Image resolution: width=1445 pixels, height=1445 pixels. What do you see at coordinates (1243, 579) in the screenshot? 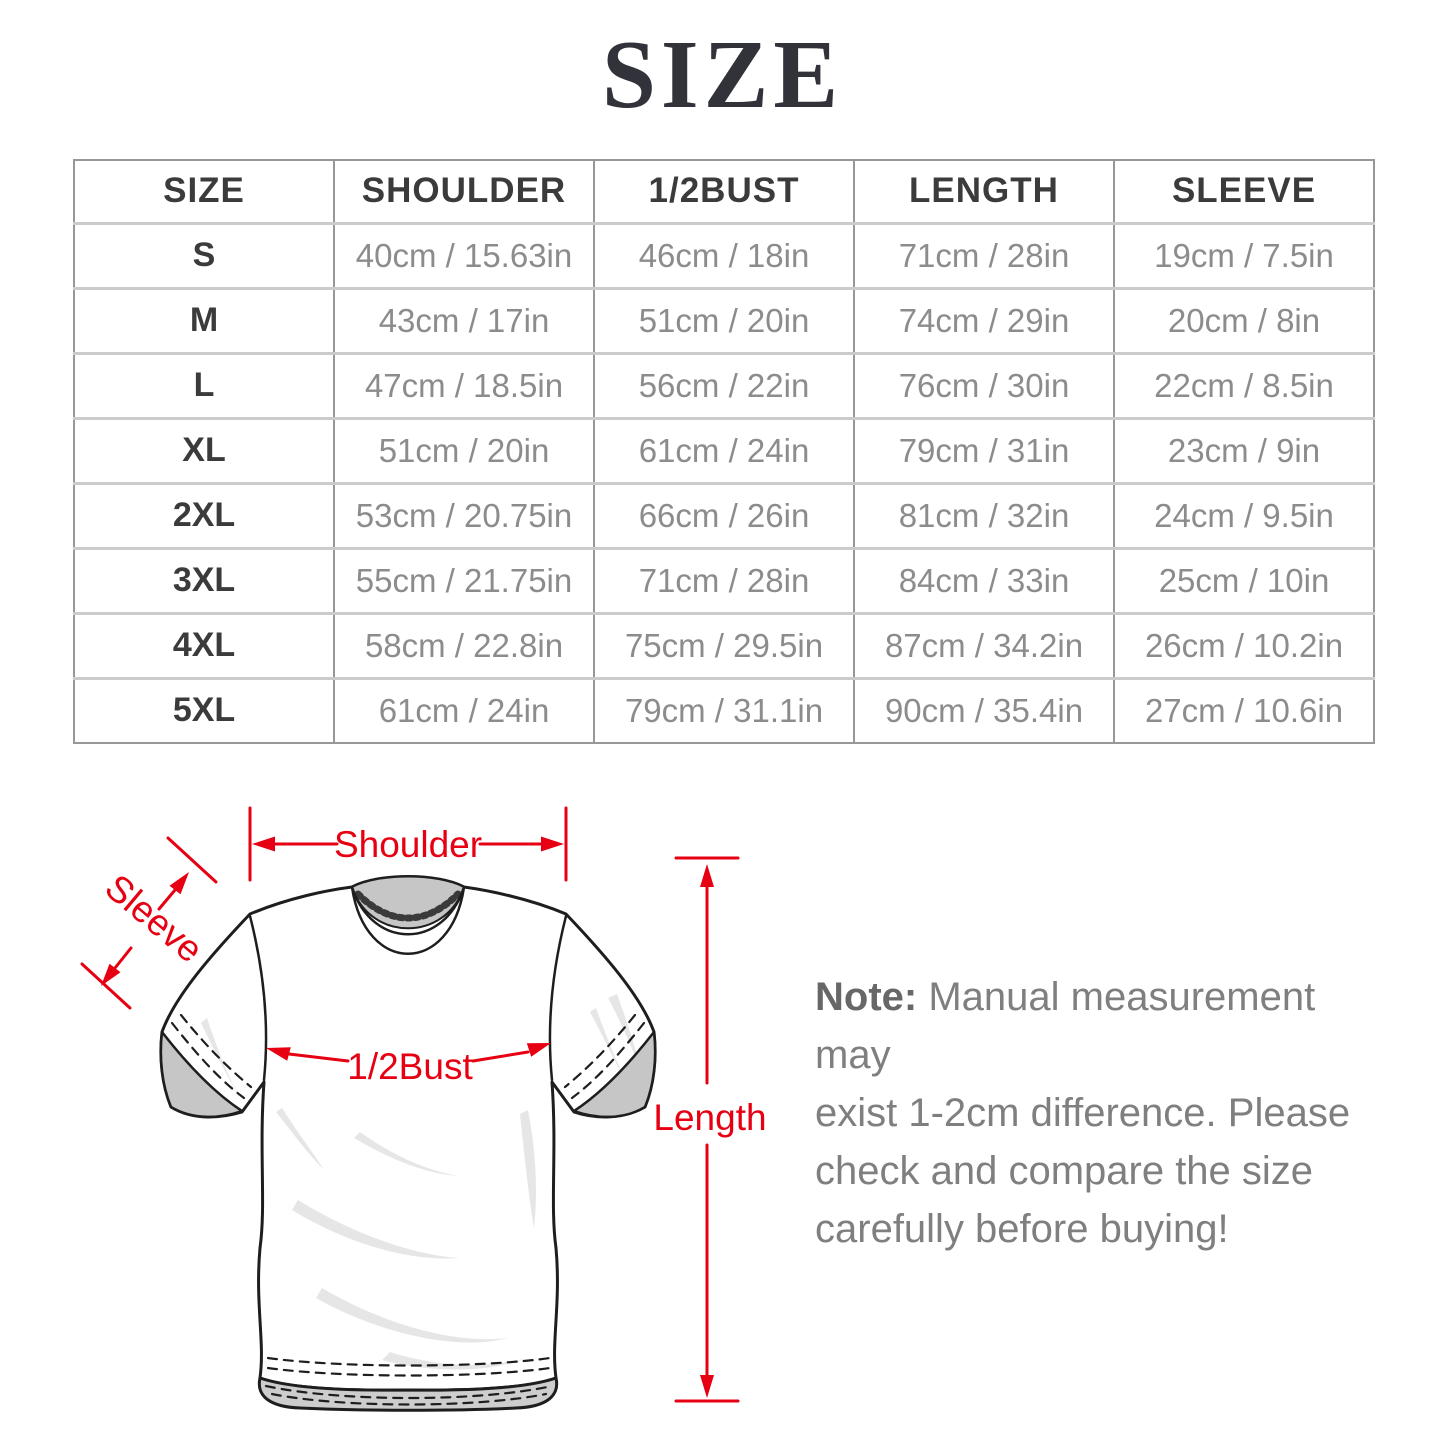
I see `measurement-cell: 25cm / 10in` at bounding box center [1243, 579].